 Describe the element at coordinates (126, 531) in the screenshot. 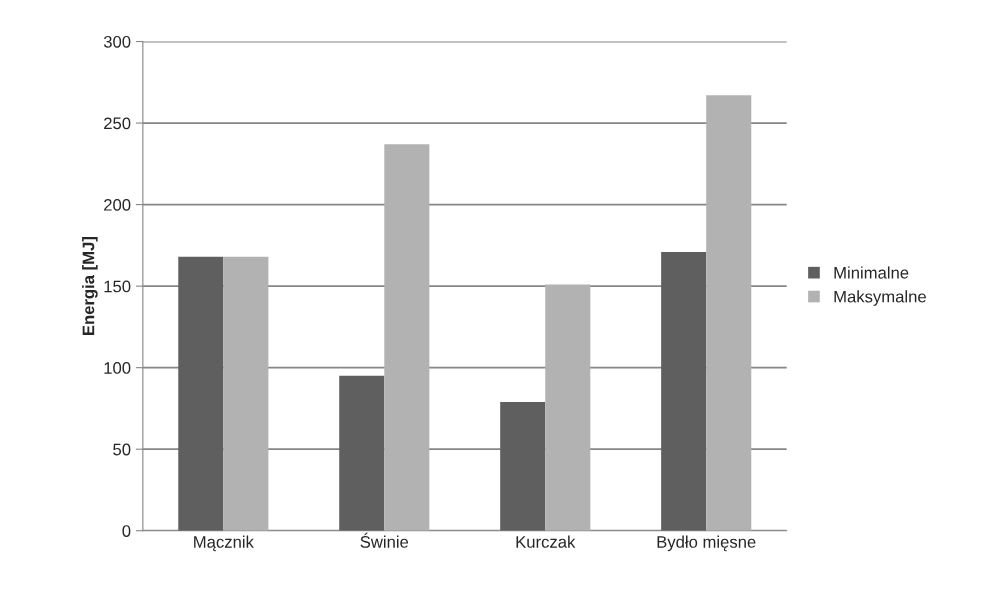

I see `y-tick-label: 0` at that location.